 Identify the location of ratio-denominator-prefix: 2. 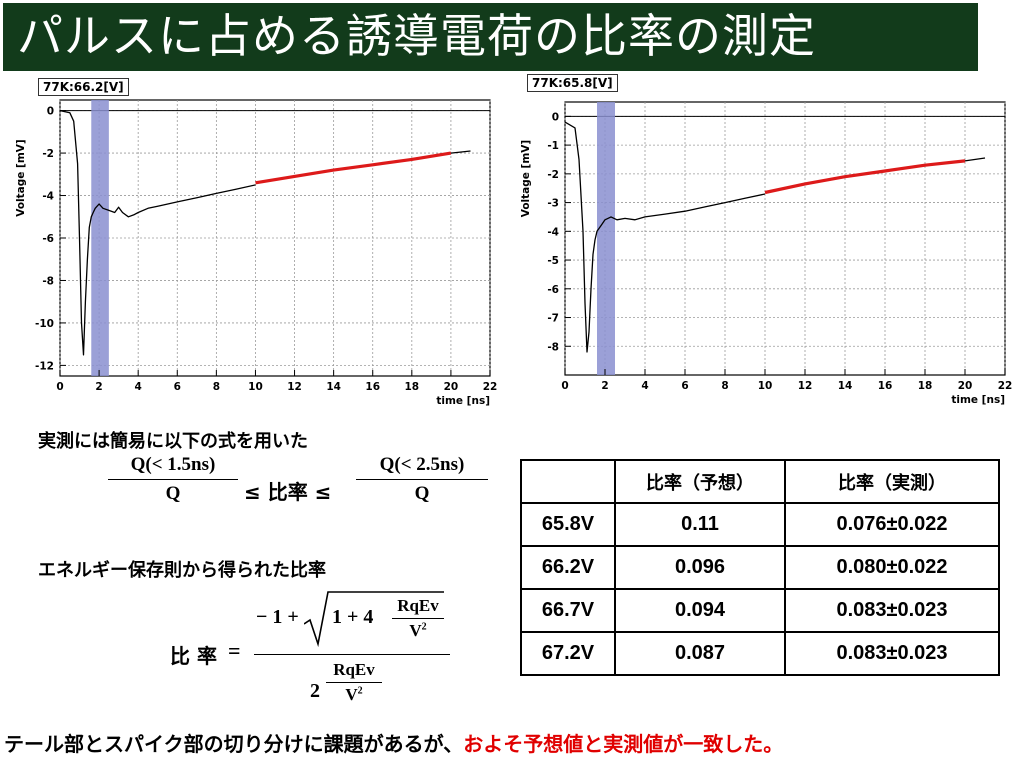
(315, 691).